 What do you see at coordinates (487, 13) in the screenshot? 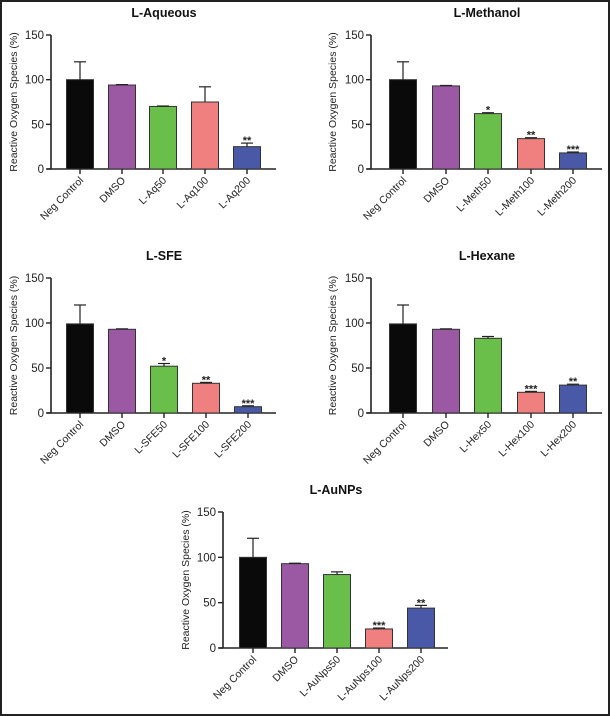
I see `chart-title: L-Methanol` at bounding box center [487, 13].